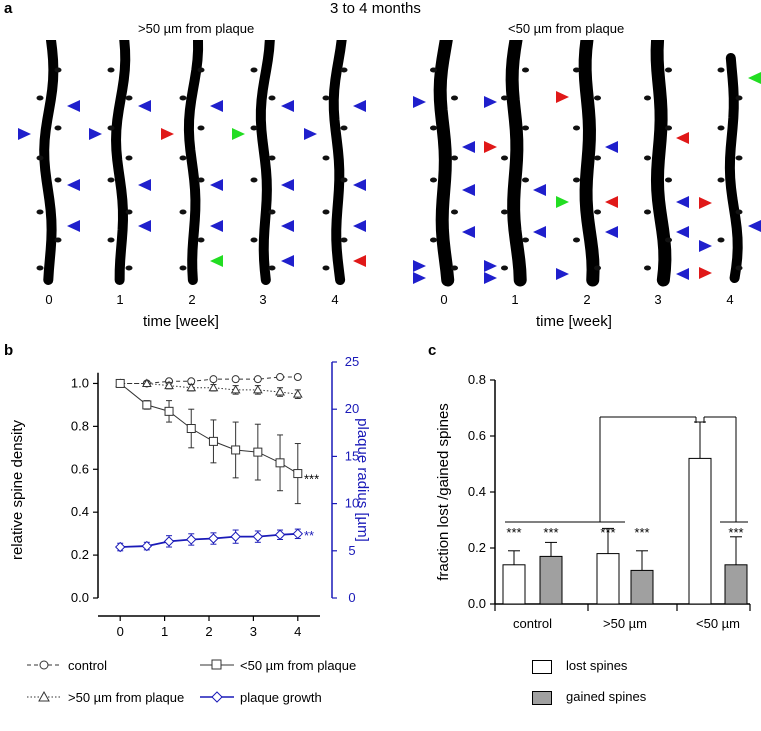  Describe the element at coordinates (532, 623) in the screenshot. I see `category-label: control` at that location.